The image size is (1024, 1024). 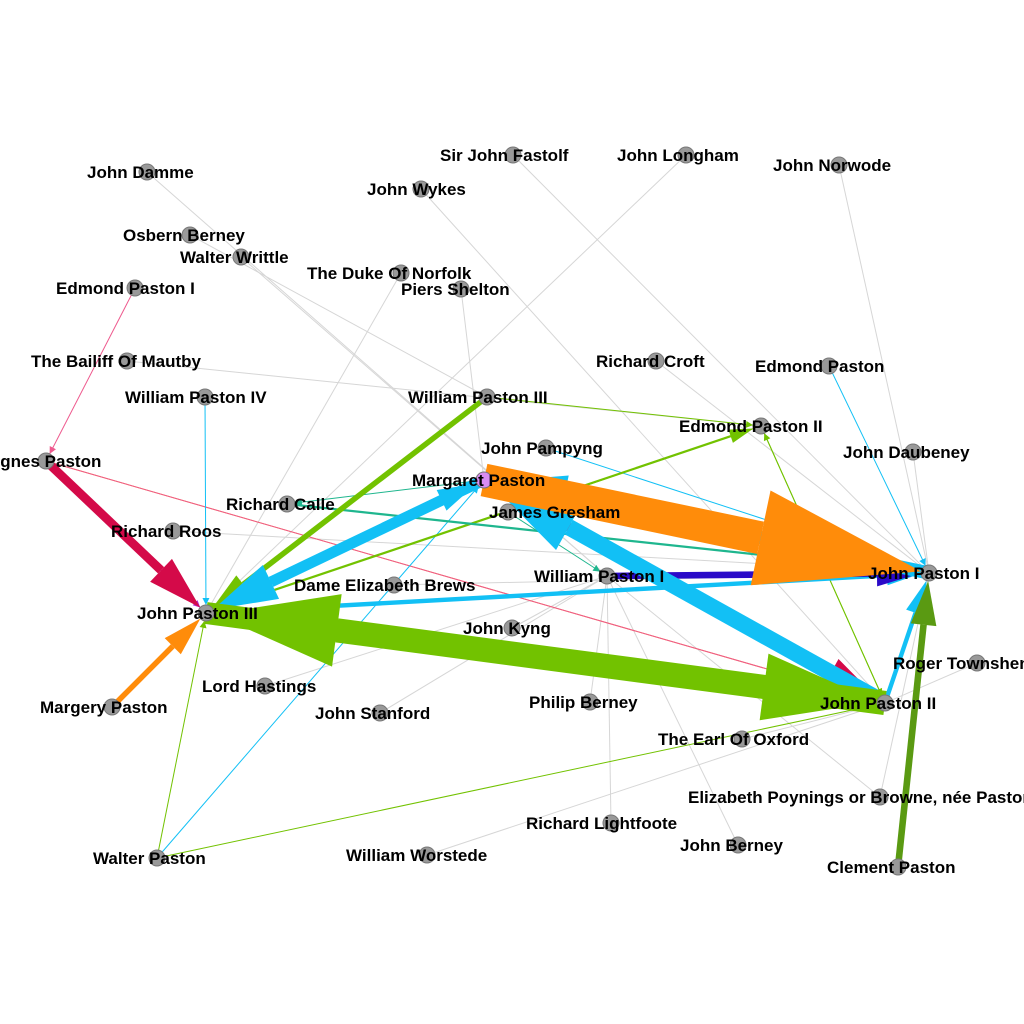 What do you see at coordinates (656, 361) in the screenshot?
I see `node-richard-croft` at bounding box center [656, 361].